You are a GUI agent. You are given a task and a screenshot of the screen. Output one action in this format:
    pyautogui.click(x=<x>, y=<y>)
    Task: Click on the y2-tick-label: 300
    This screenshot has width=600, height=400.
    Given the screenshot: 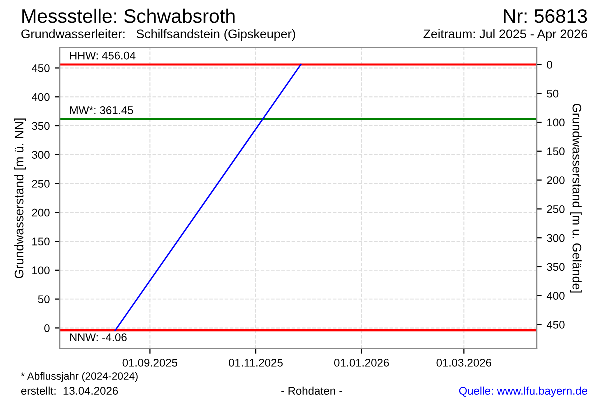 What is the action you would take?
    pyautogui.click(x=556, y=238)
    